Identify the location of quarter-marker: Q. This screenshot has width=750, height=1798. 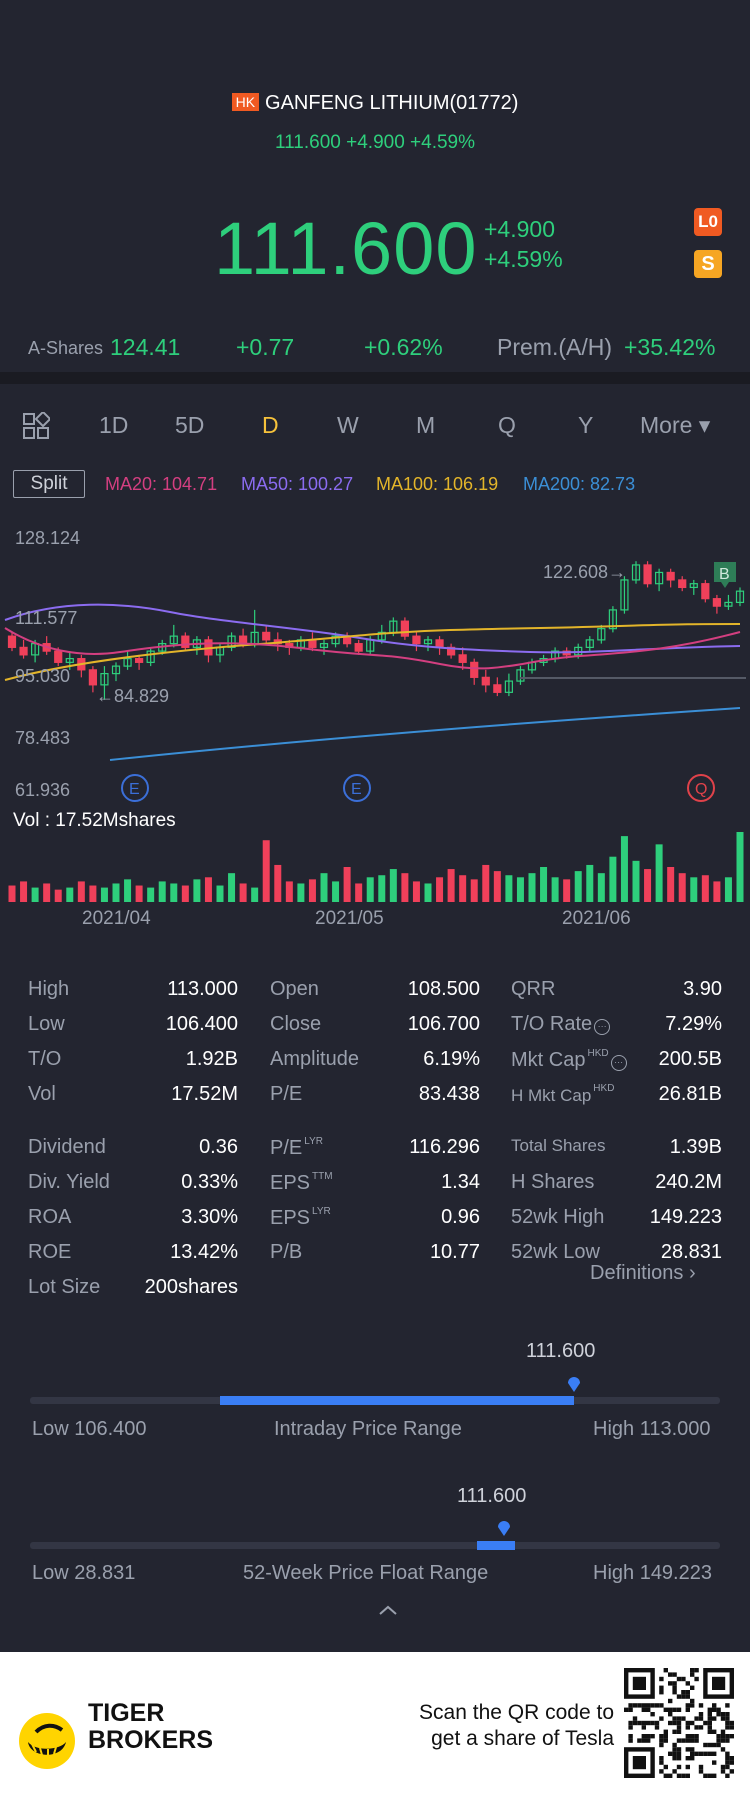
(701, 788).